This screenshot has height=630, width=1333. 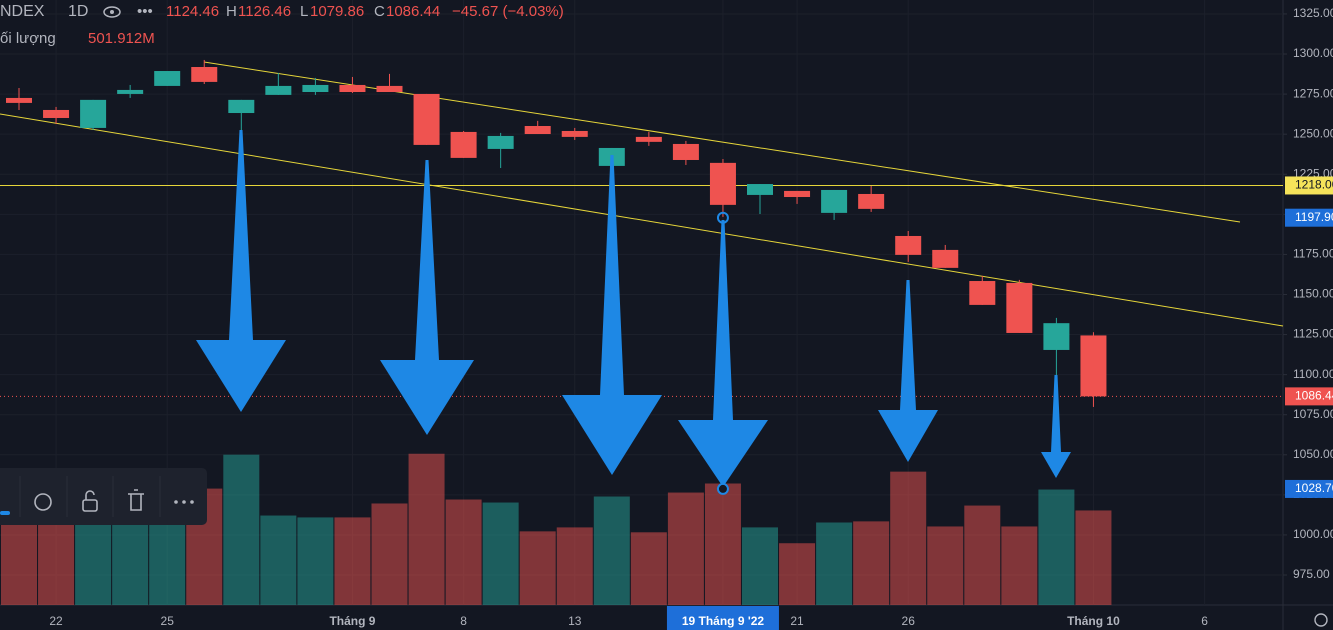 I want to click on crosshair-date: 19 Tháng 9 '22, so click(x=723, y=621).